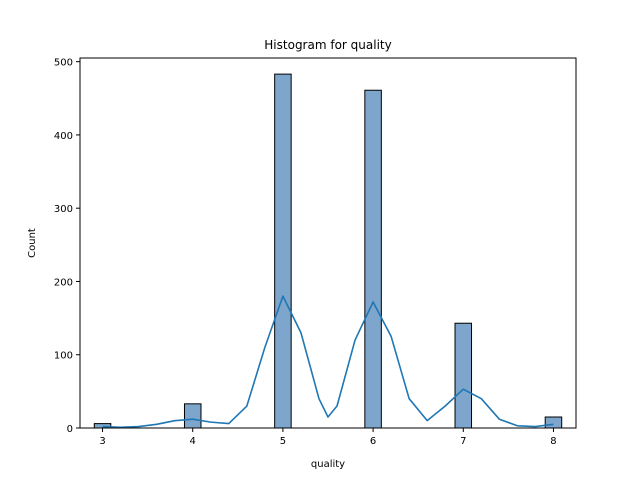 Image resolution: width=640 pixels, height=480 pixels. I want to click on y-tick-label-300: 300, so click(63, 209).